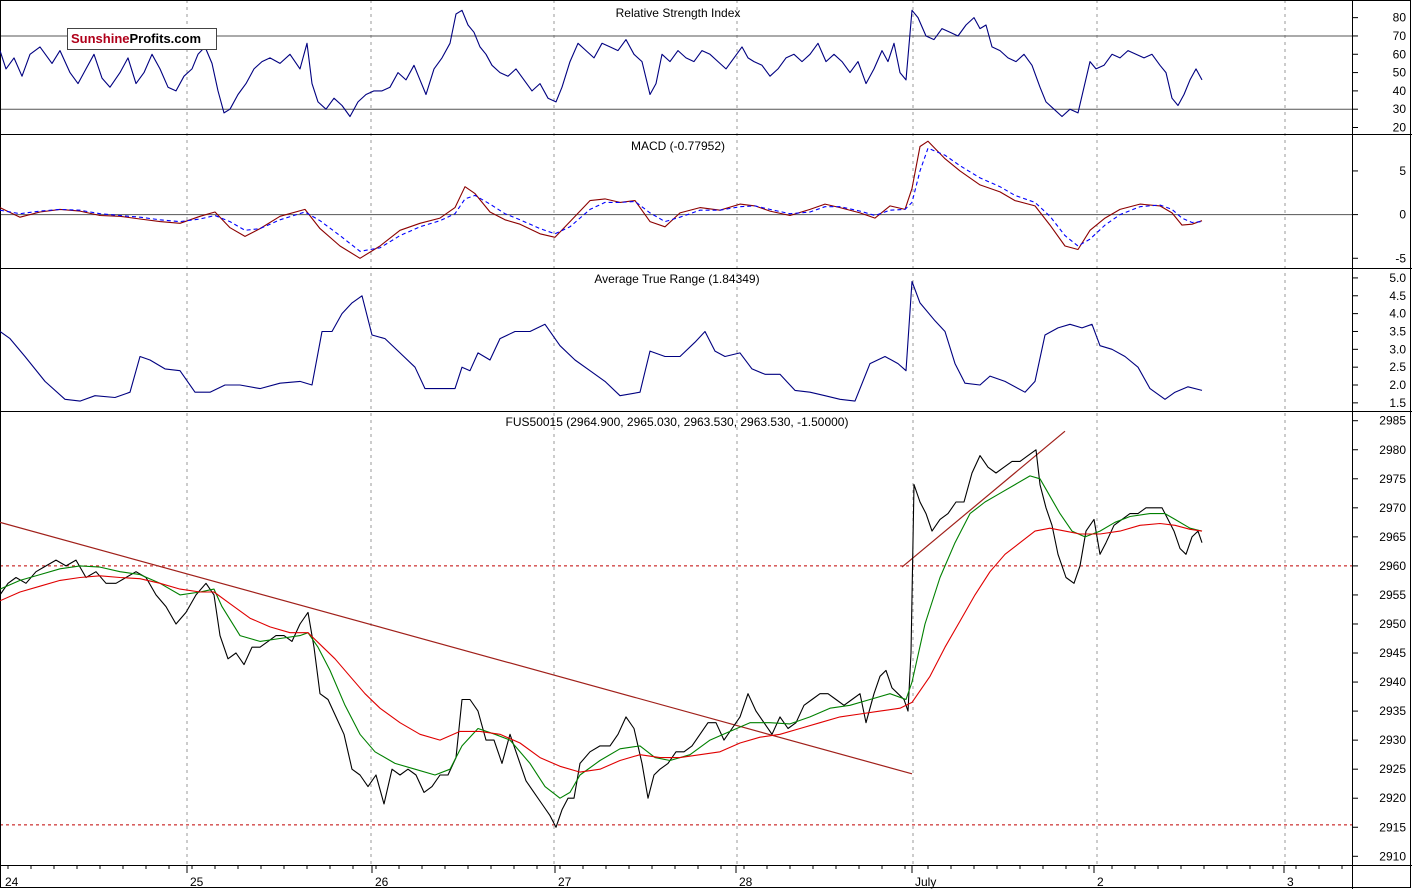  Describe the element at coordinates (1100, 882) in the screenshot. I see `x-label-6: 2` at that location.